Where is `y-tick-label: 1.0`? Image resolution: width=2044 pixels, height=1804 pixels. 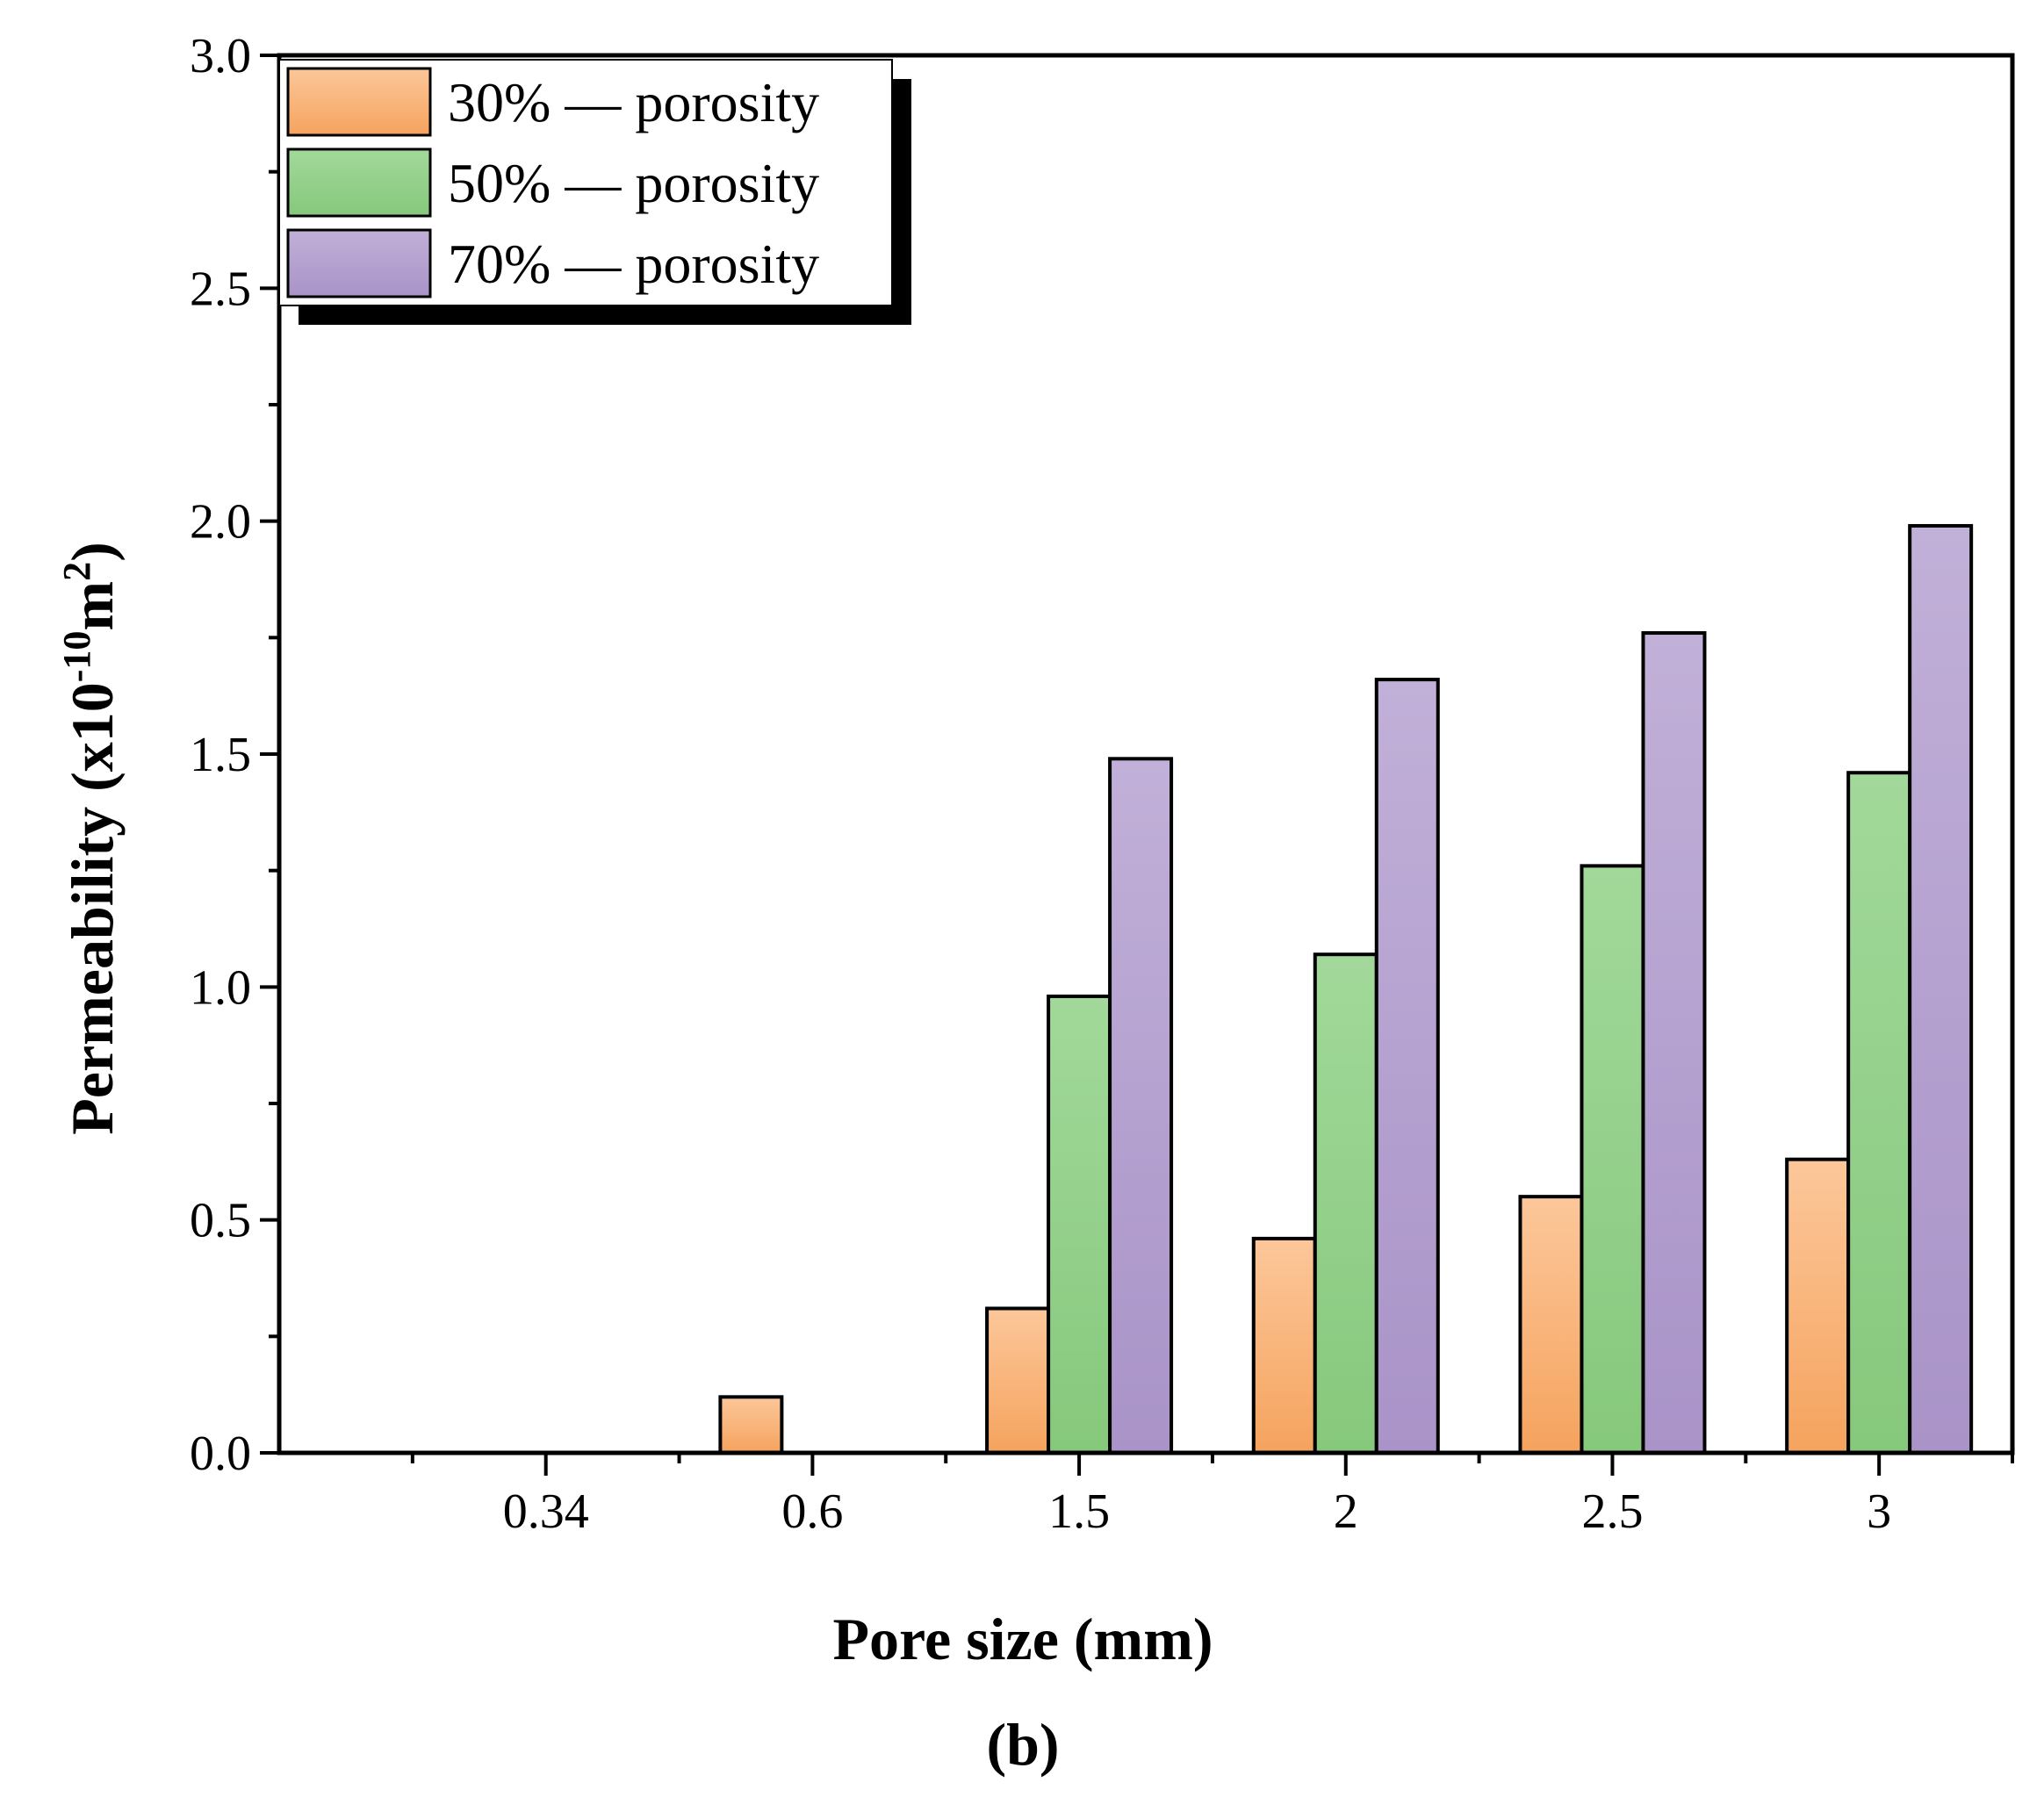 y-tick-label: 1.0 is located at coordinates (221, 987).